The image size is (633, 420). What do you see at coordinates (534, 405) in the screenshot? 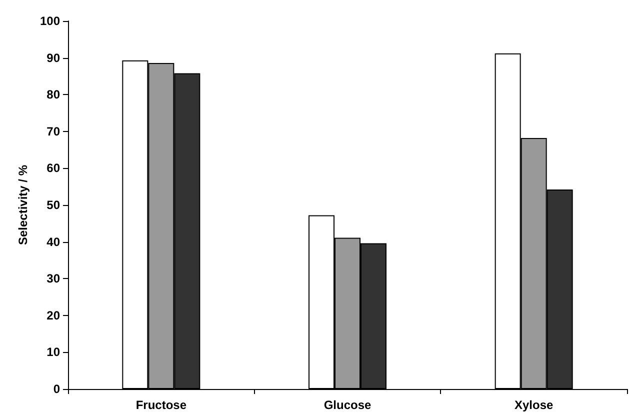
I see `x-tick-label: Xylose` at bounding box center [534, 405].